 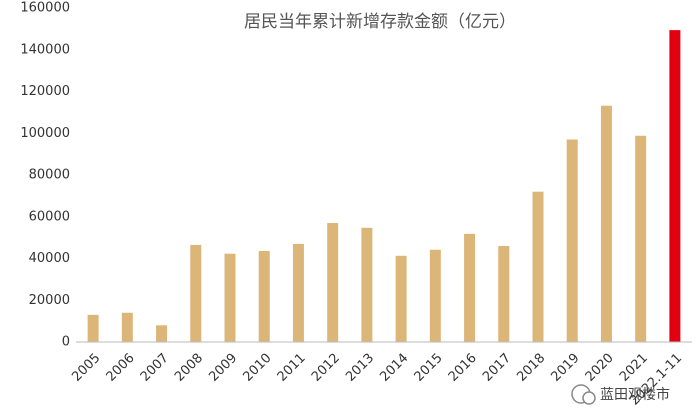 What do you see at coordinates (258, 368) in the screenshot?
I see `x-tick-label: 2010` at bounding box center [258, 368].